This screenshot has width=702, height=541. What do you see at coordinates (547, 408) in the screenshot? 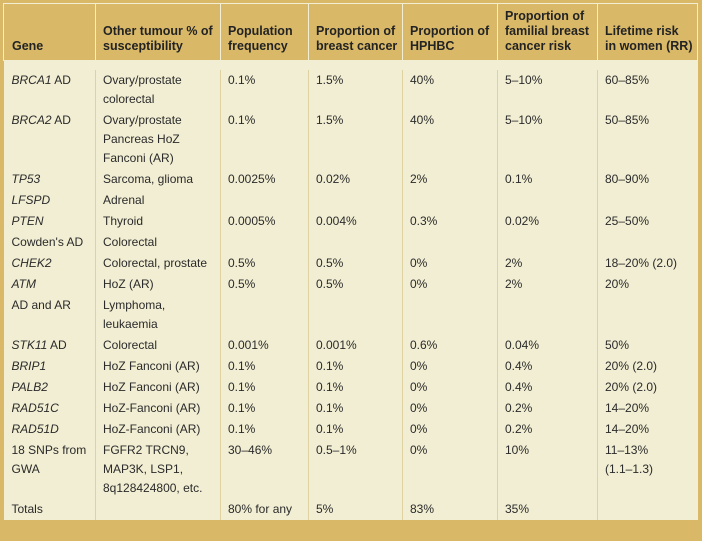
I see `value-cell: 0.2%` at bounding box center [547, 408].